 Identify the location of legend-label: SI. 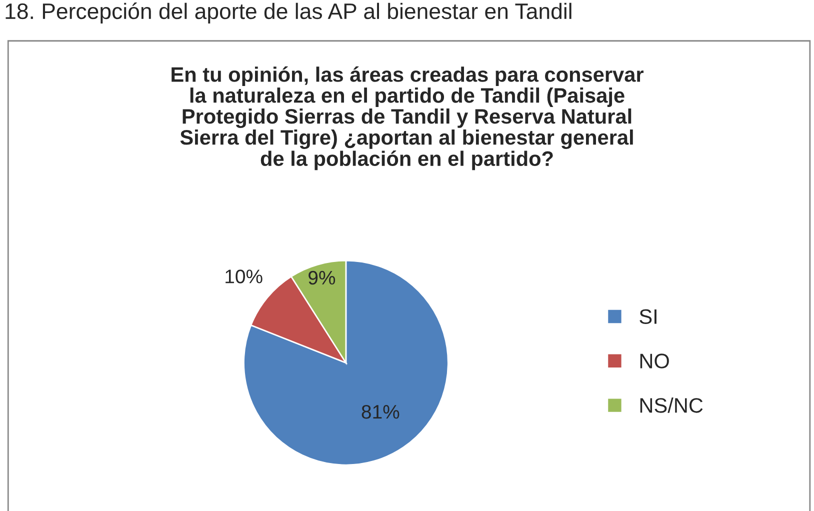
(648, 316).